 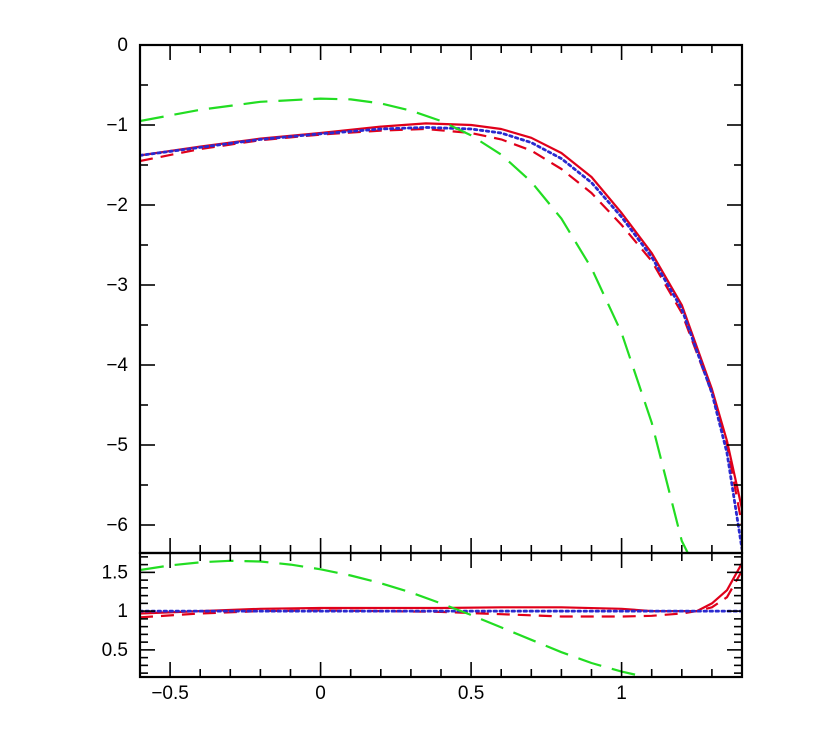 I want to click on series-group, so click(x=441, y=618).